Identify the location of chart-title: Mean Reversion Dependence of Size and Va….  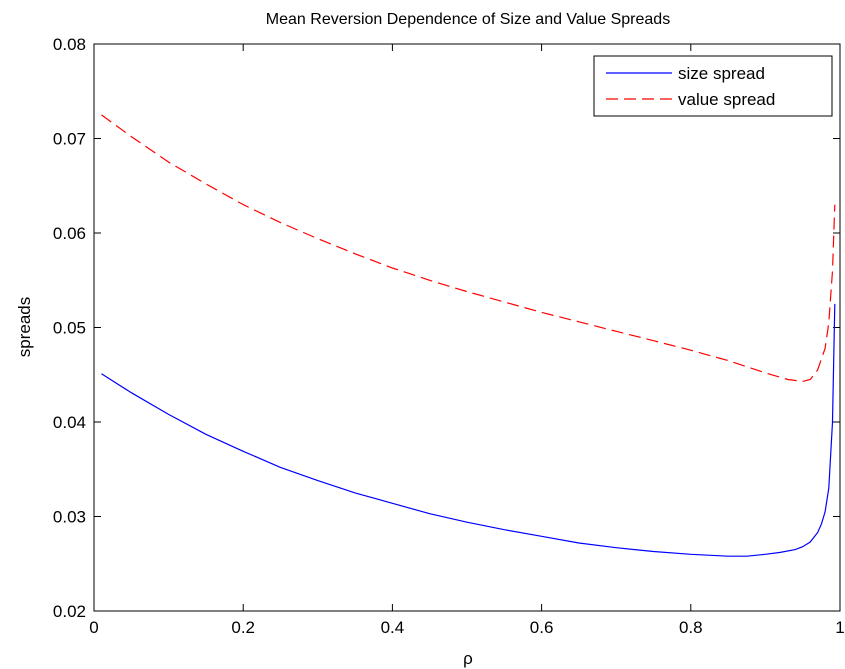
(468, 19).